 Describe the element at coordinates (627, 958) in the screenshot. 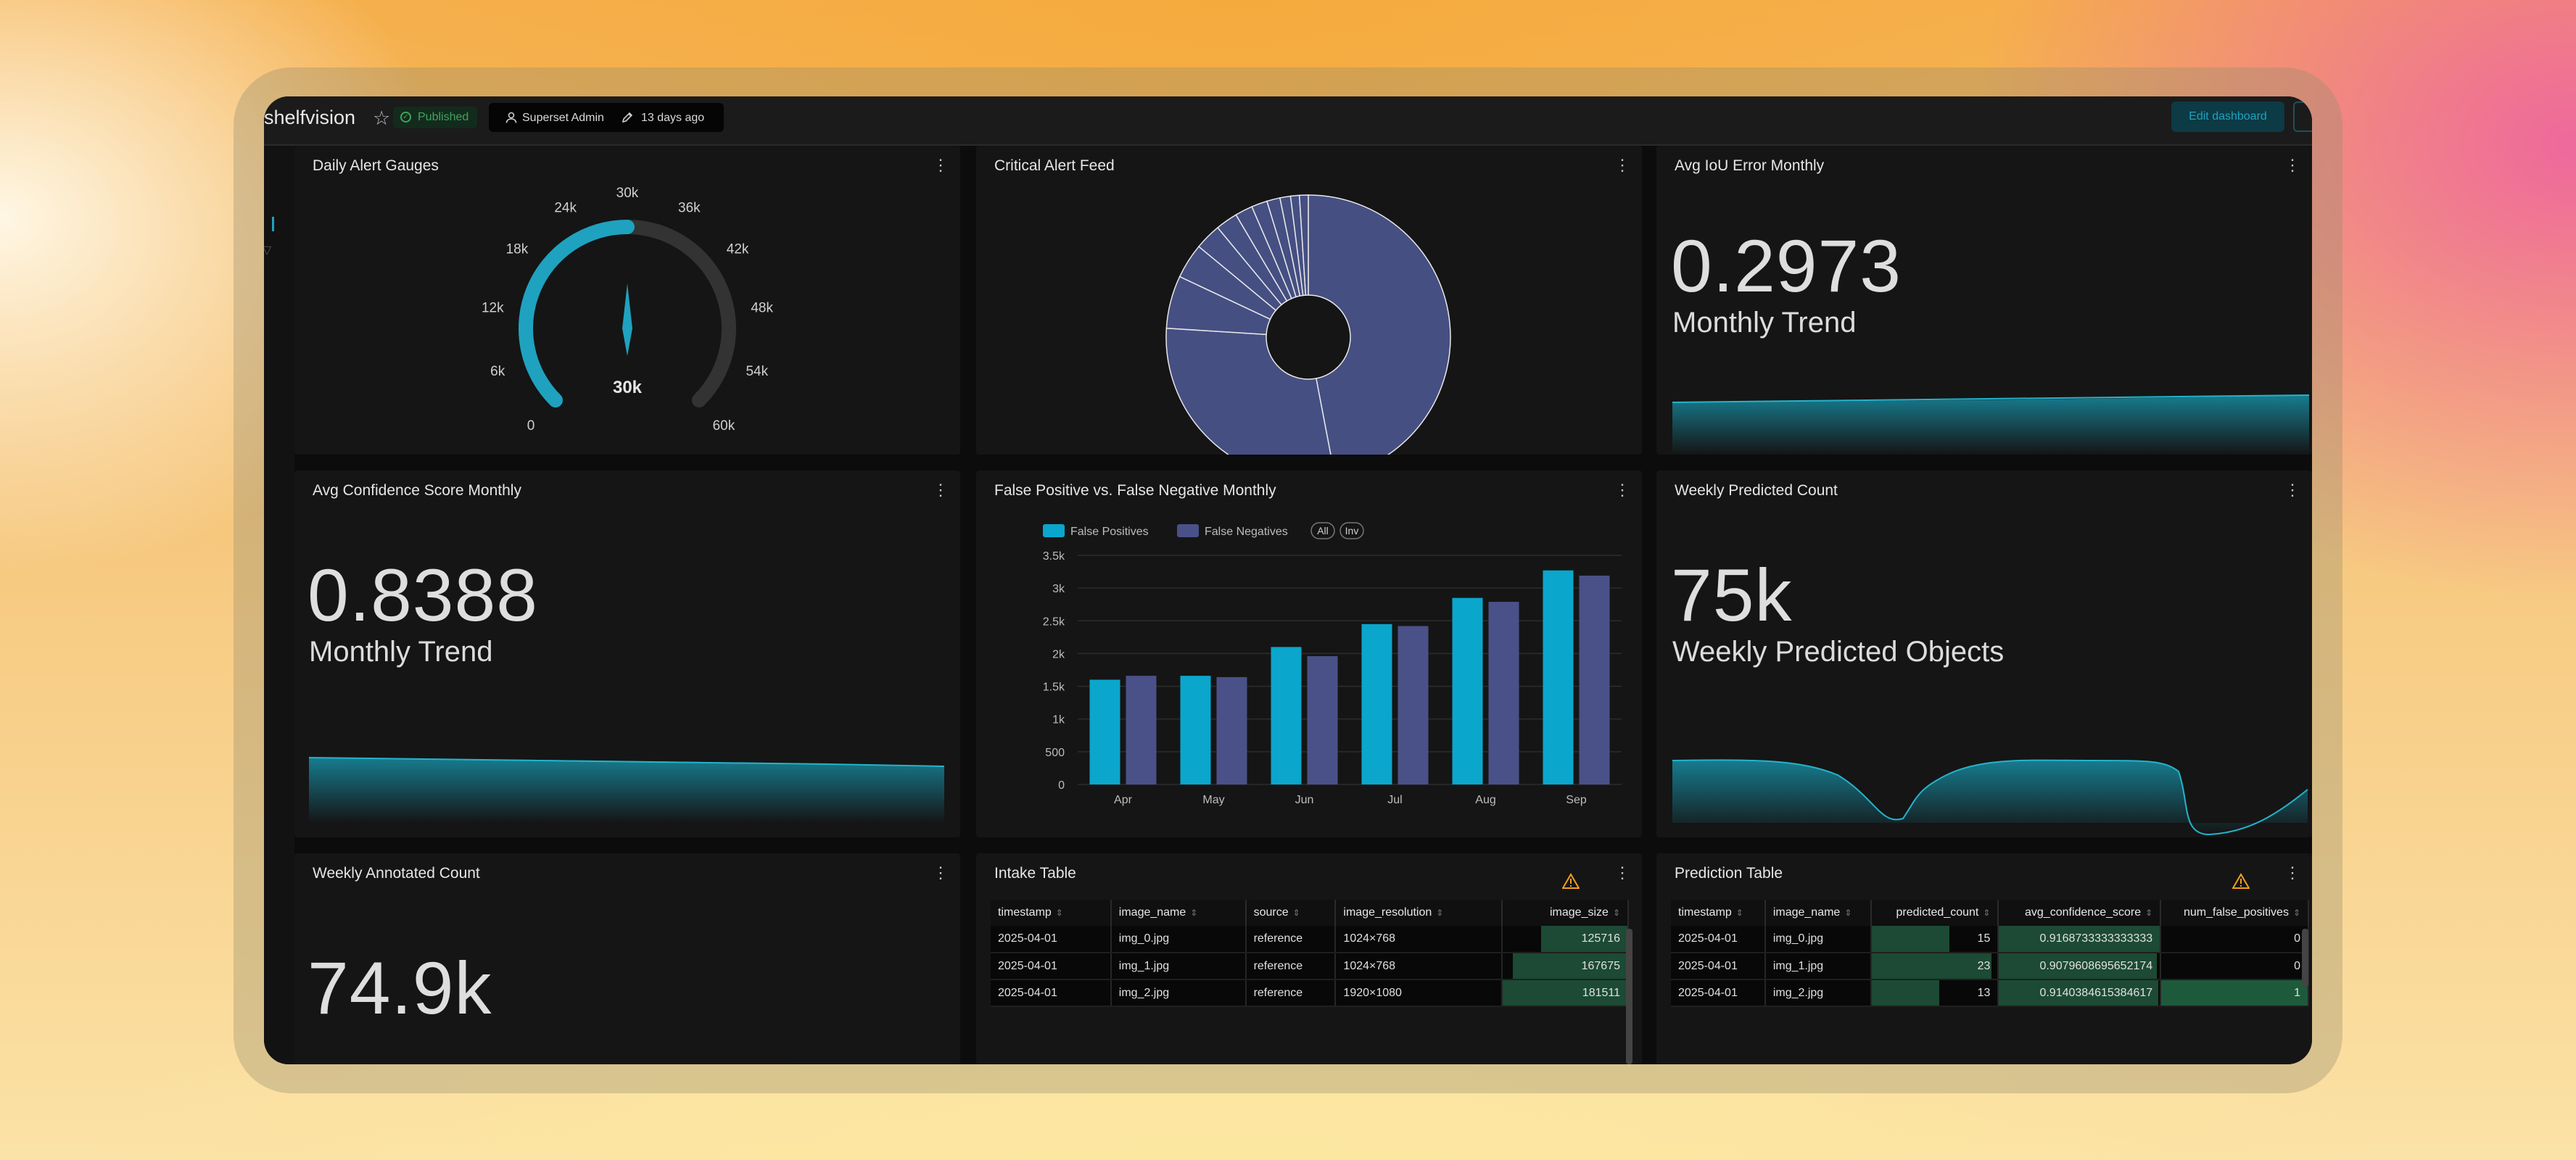

I see `card-weekly-annotated-count: Weekly Annotated Count ⋮ 74.9k` at that location.